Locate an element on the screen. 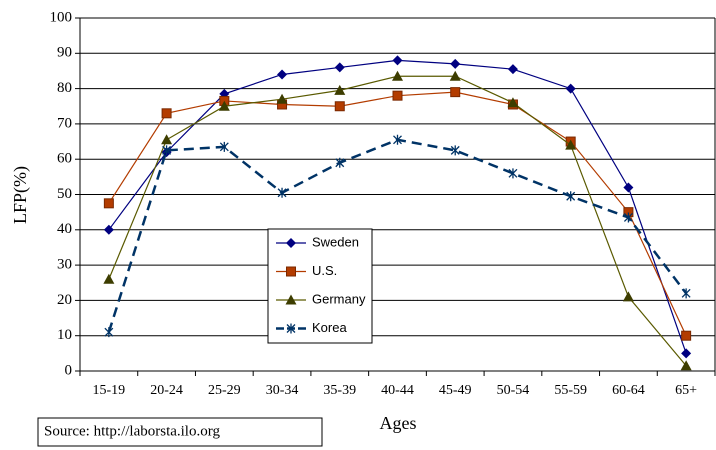 This screenshot has height=450, width=716. y-tick-label: 90 is located at coordinates (64, 53).